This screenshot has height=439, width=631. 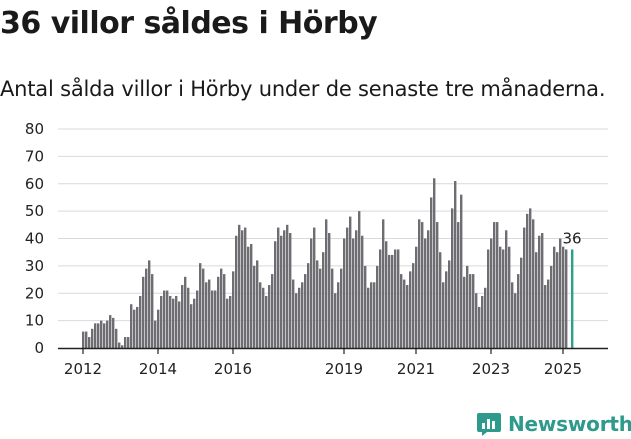 I want to click on annotations: 36, so click(x=571, y=238).